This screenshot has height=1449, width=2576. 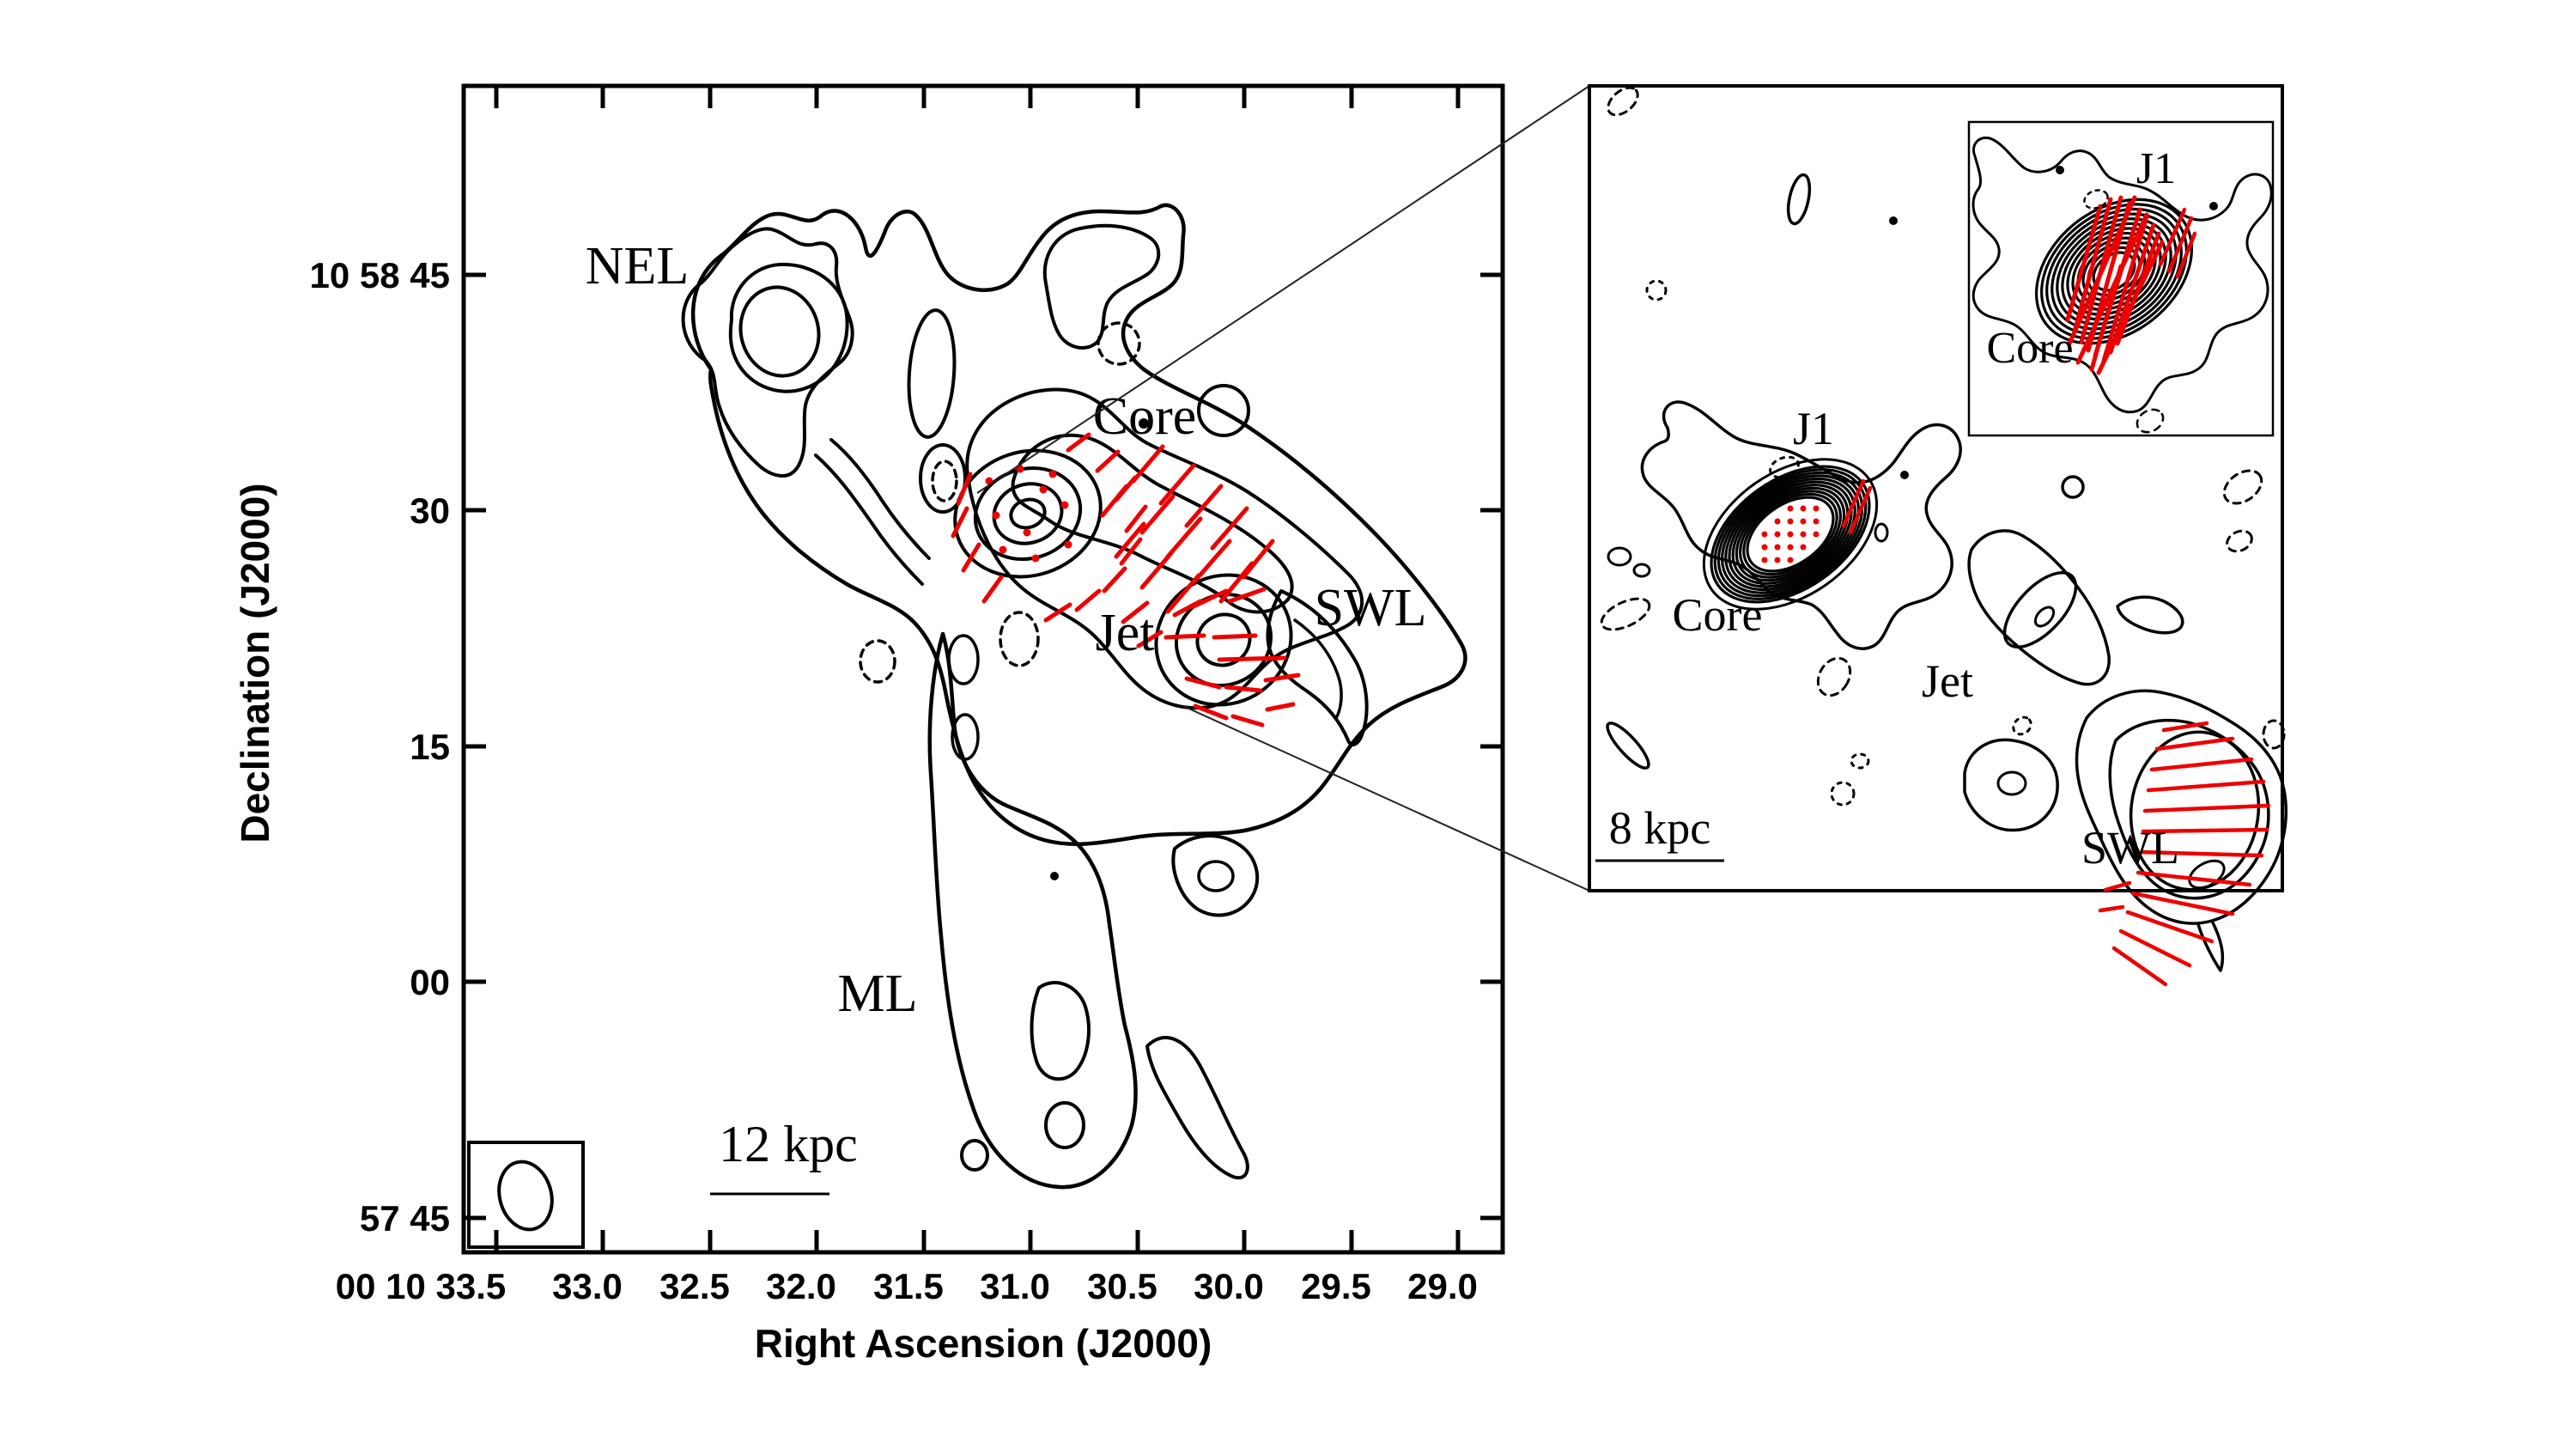 I want to click on x-tick-label: 32.0, so click(x=801, y=1286).